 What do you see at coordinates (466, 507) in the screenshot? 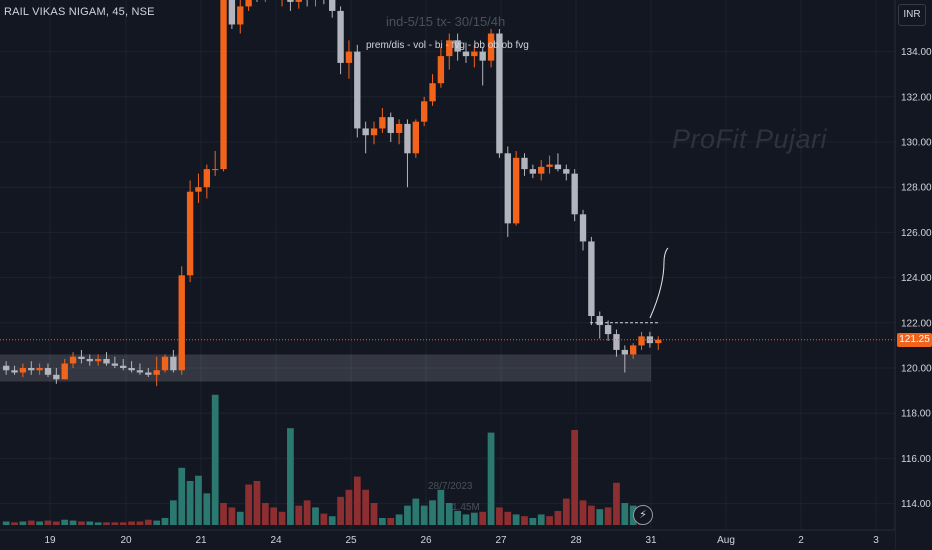
I see `volume-value-readout: 1.45M` at bounding box center [466, 507].